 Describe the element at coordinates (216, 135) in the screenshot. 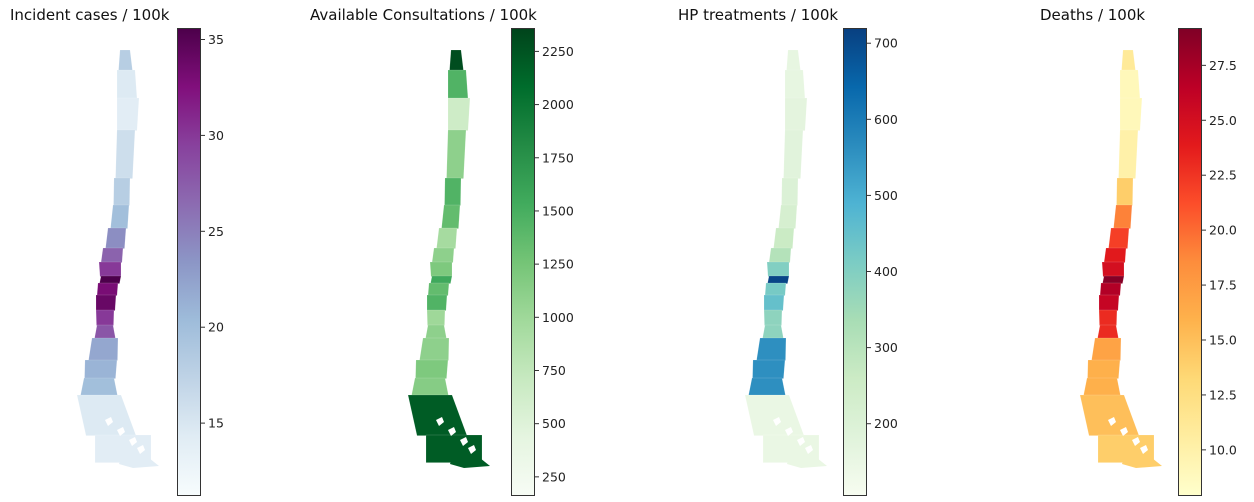

I see `colorbar-tick-label: 30` at that location.